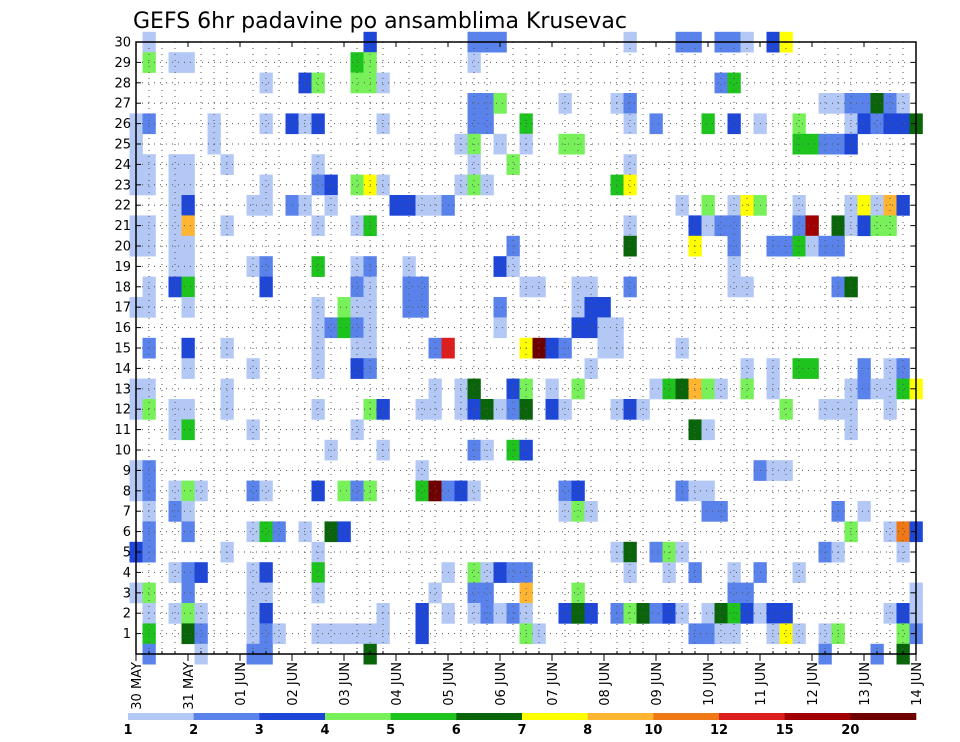  What do you see at coordinates (122, 369) in the screenshot?
I see `y-tick-label: 14` at bounding box center [122, 369].